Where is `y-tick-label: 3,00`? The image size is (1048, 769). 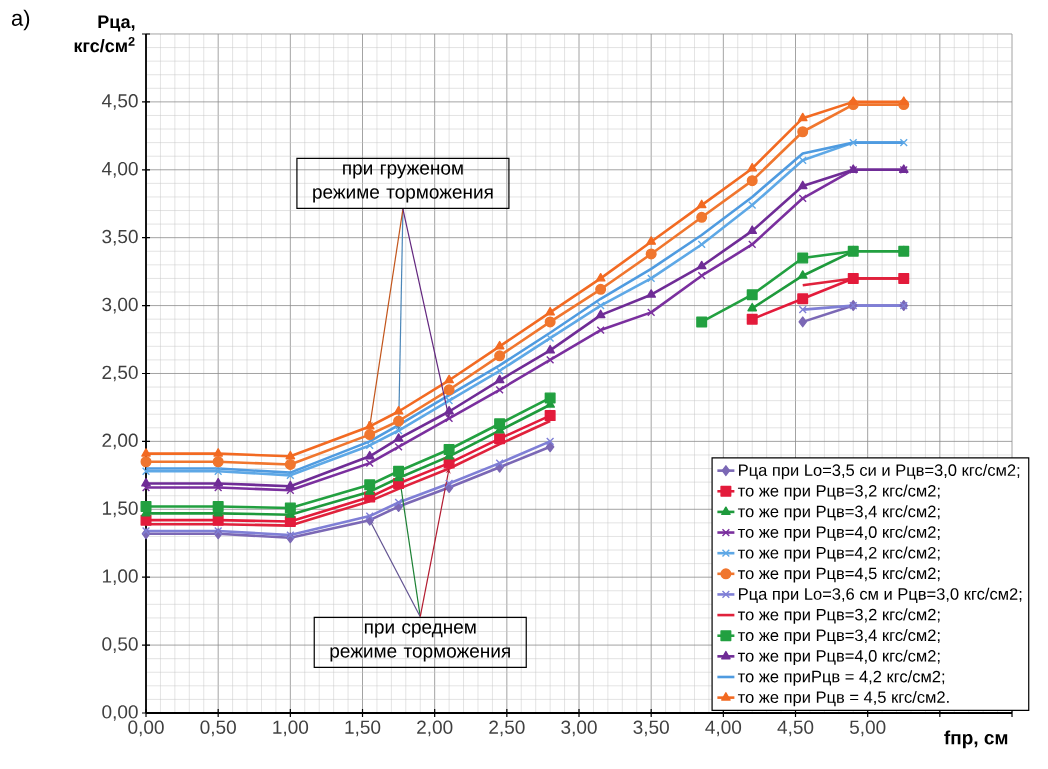
y-tick-label: 3,00 is located at coordinates (120, 305).